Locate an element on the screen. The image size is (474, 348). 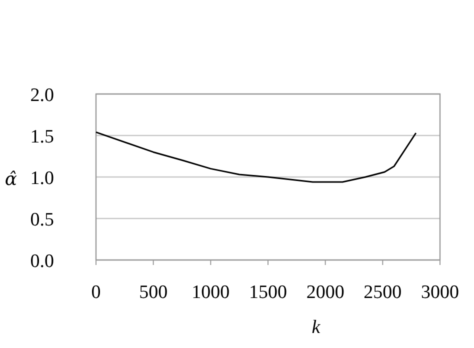
x-tick-label: 1500 is located at coordinates (268, 292).